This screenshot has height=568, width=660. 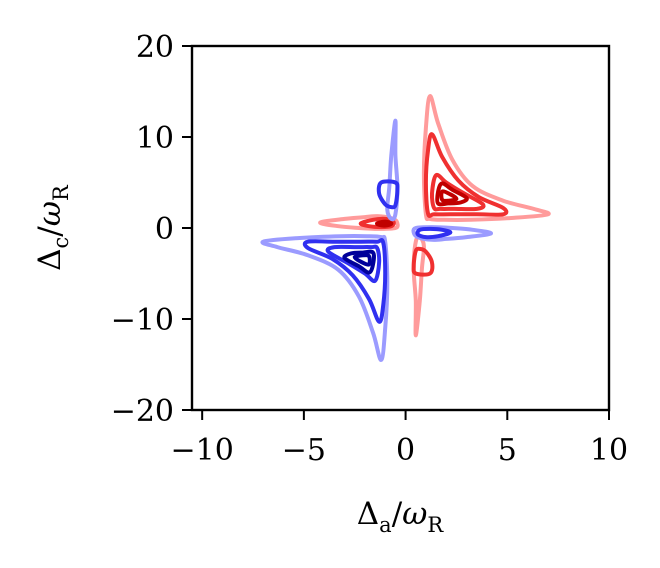 What do you see at coordinates (304, 450) in the screenshot?
I see `x-tick-label-1: −5` at bounding box center [304, 450].